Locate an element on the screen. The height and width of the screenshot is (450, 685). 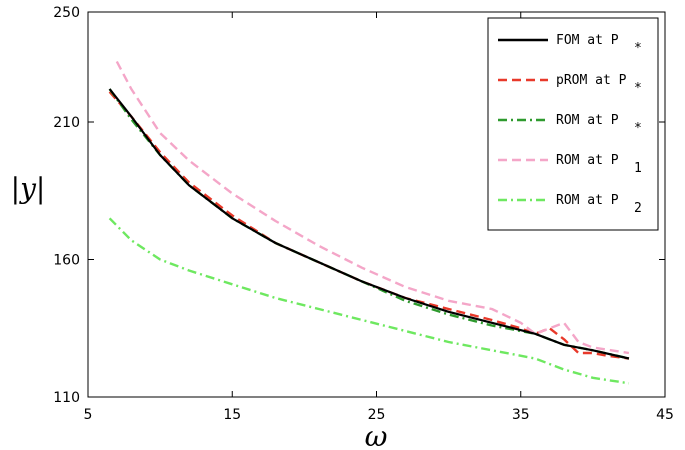
x-tick-label: 15 is located at coordinates (232, 415).